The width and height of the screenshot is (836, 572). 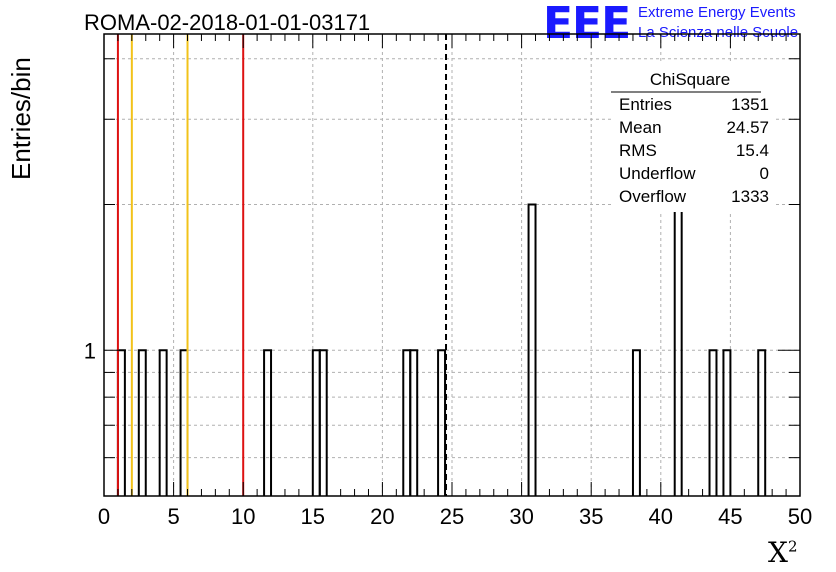 I want to click on stats-label: RMS, so click(x=638, y=150).